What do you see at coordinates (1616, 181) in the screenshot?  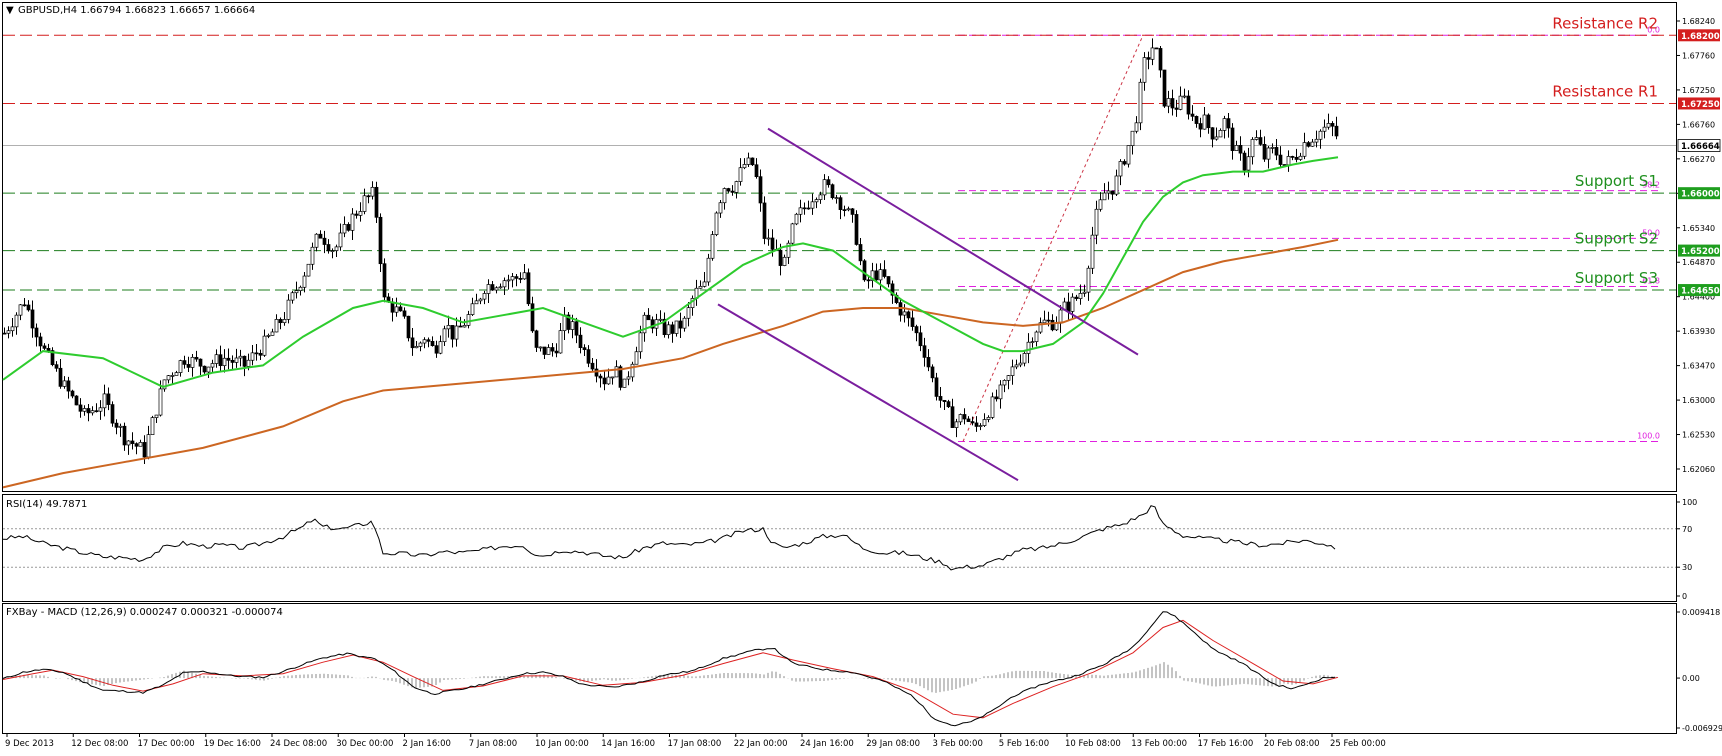 I see `sr-level-label: Support S1` at bounding box center [1616, 181].